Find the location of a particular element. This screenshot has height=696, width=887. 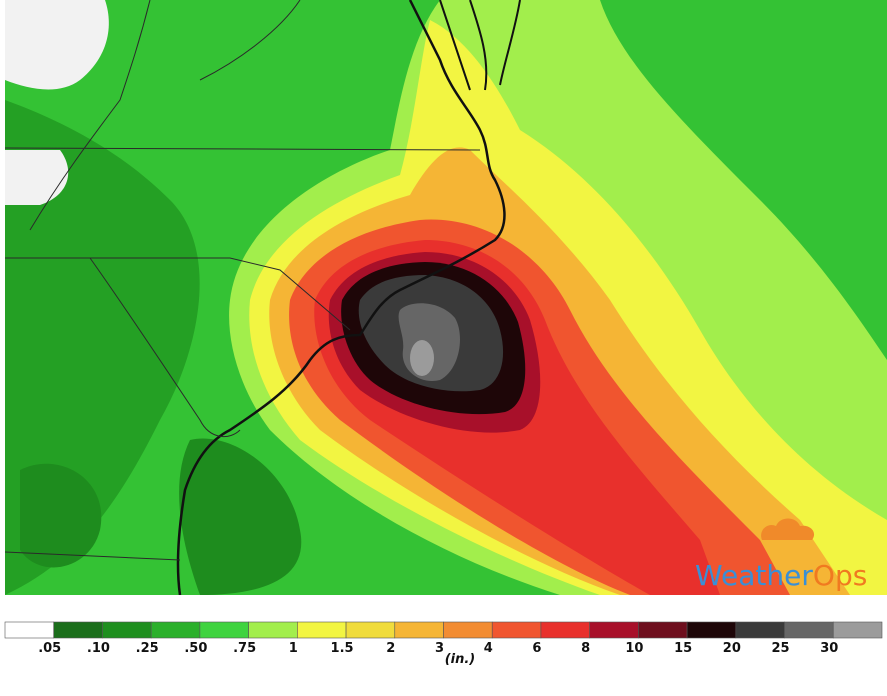

legend-label: 1 is located at coordinates (293, 648).